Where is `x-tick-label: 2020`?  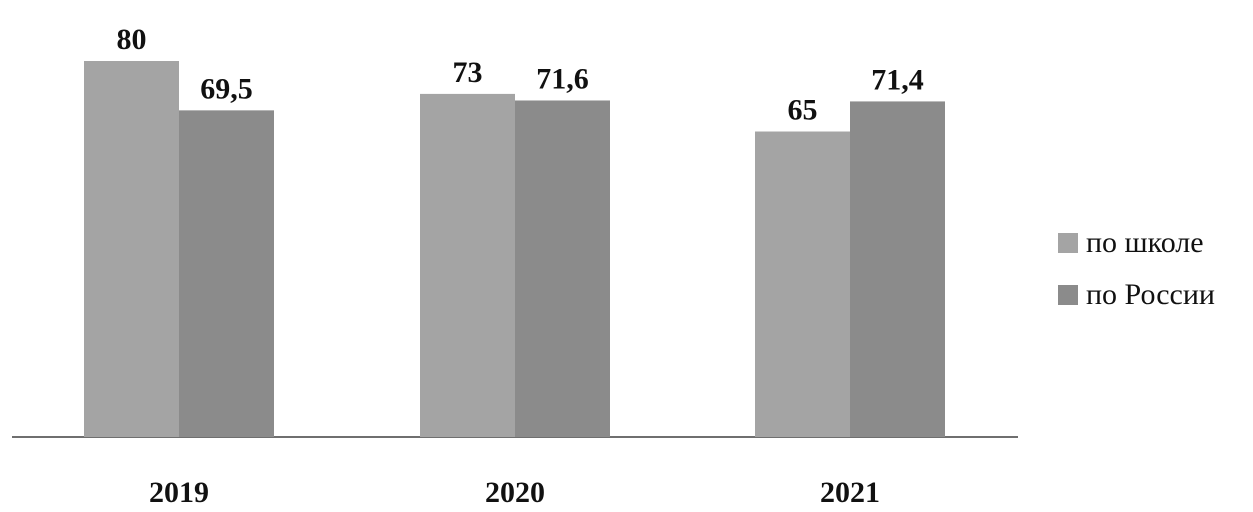 x-tick-label: 2020 is located at coordinates (515, 492).